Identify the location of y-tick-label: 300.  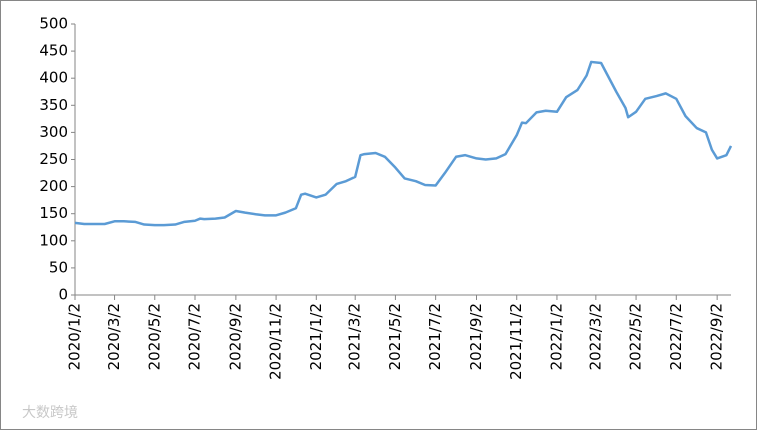
(53, 132).